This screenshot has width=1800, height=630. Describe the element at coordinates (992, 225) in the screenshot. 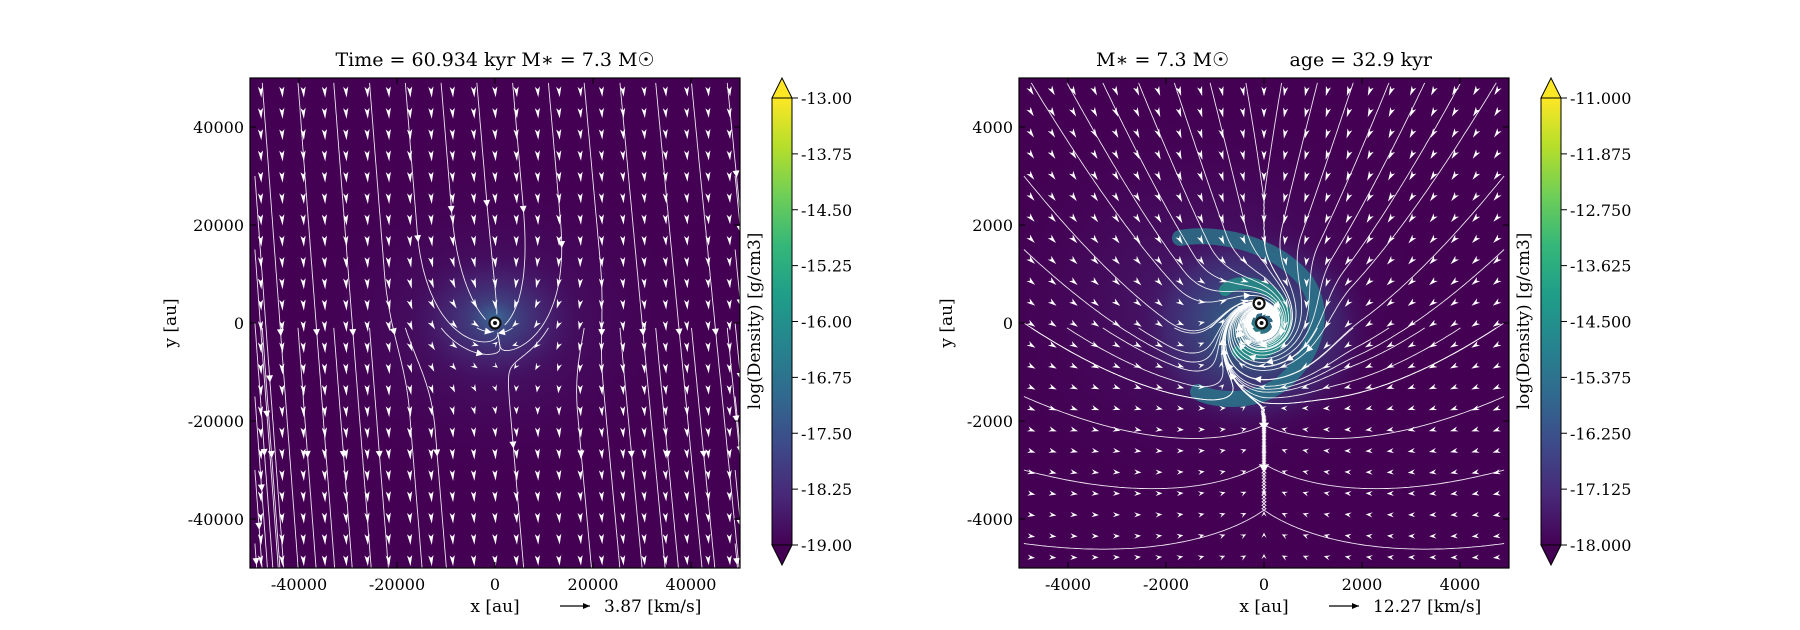

I see `y-tick-label: 2000` at that location.